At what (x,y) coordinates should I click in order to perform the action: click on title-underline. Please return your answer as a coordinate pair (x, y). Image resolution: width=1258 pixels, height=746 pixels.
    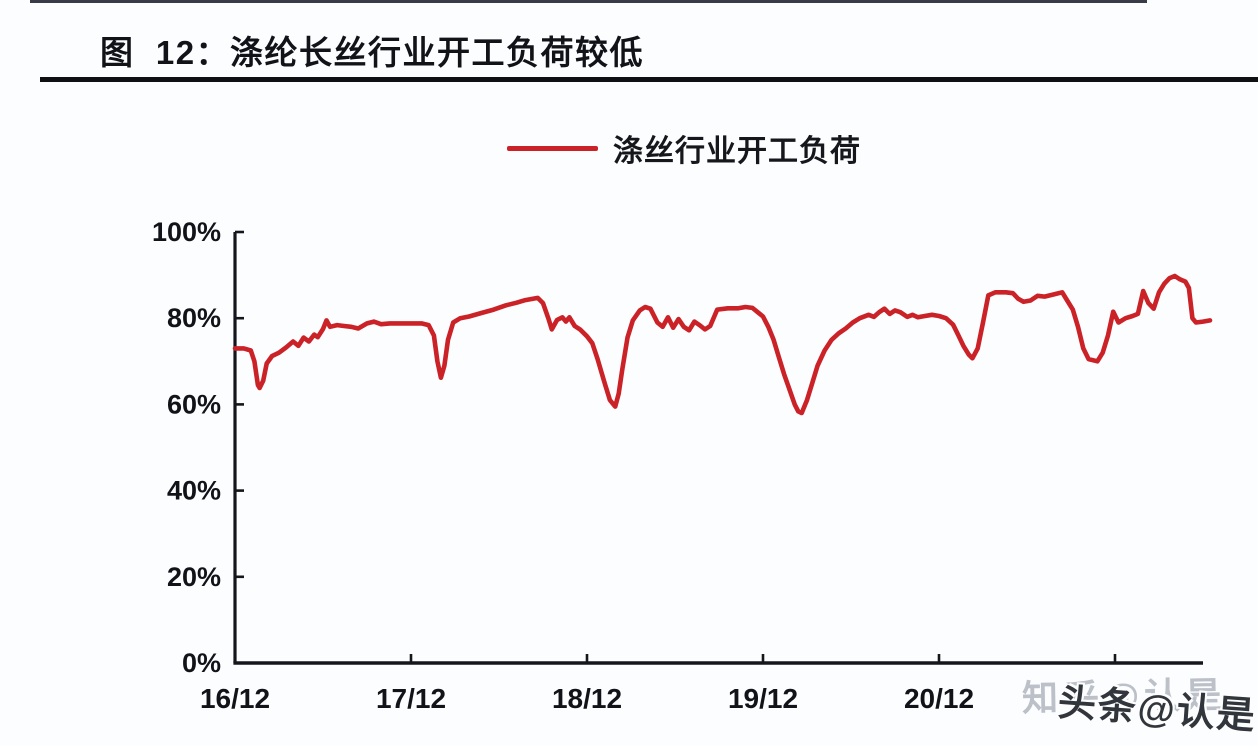
    Looking at the image, I should click on (649, 79).